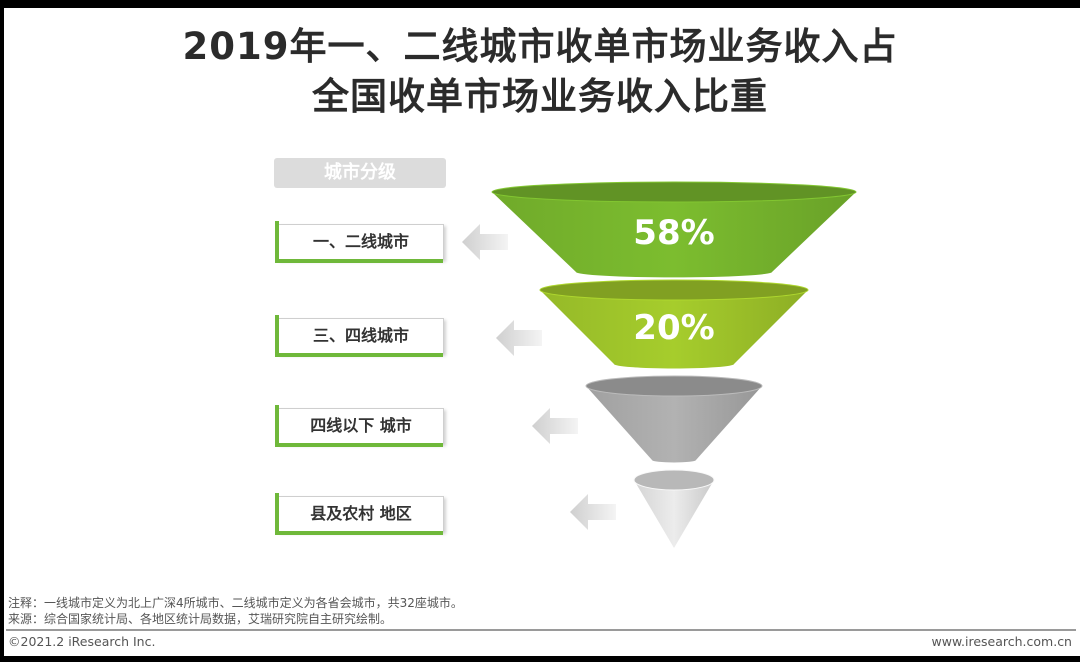 Image resolution: width=1080 pixels, height=662 pixels. What do you see at coordinates (82, 641) in the screenshot?
I see `copyright: ©2021.2 iResearch Inc.` at bounding box center [82, 641].